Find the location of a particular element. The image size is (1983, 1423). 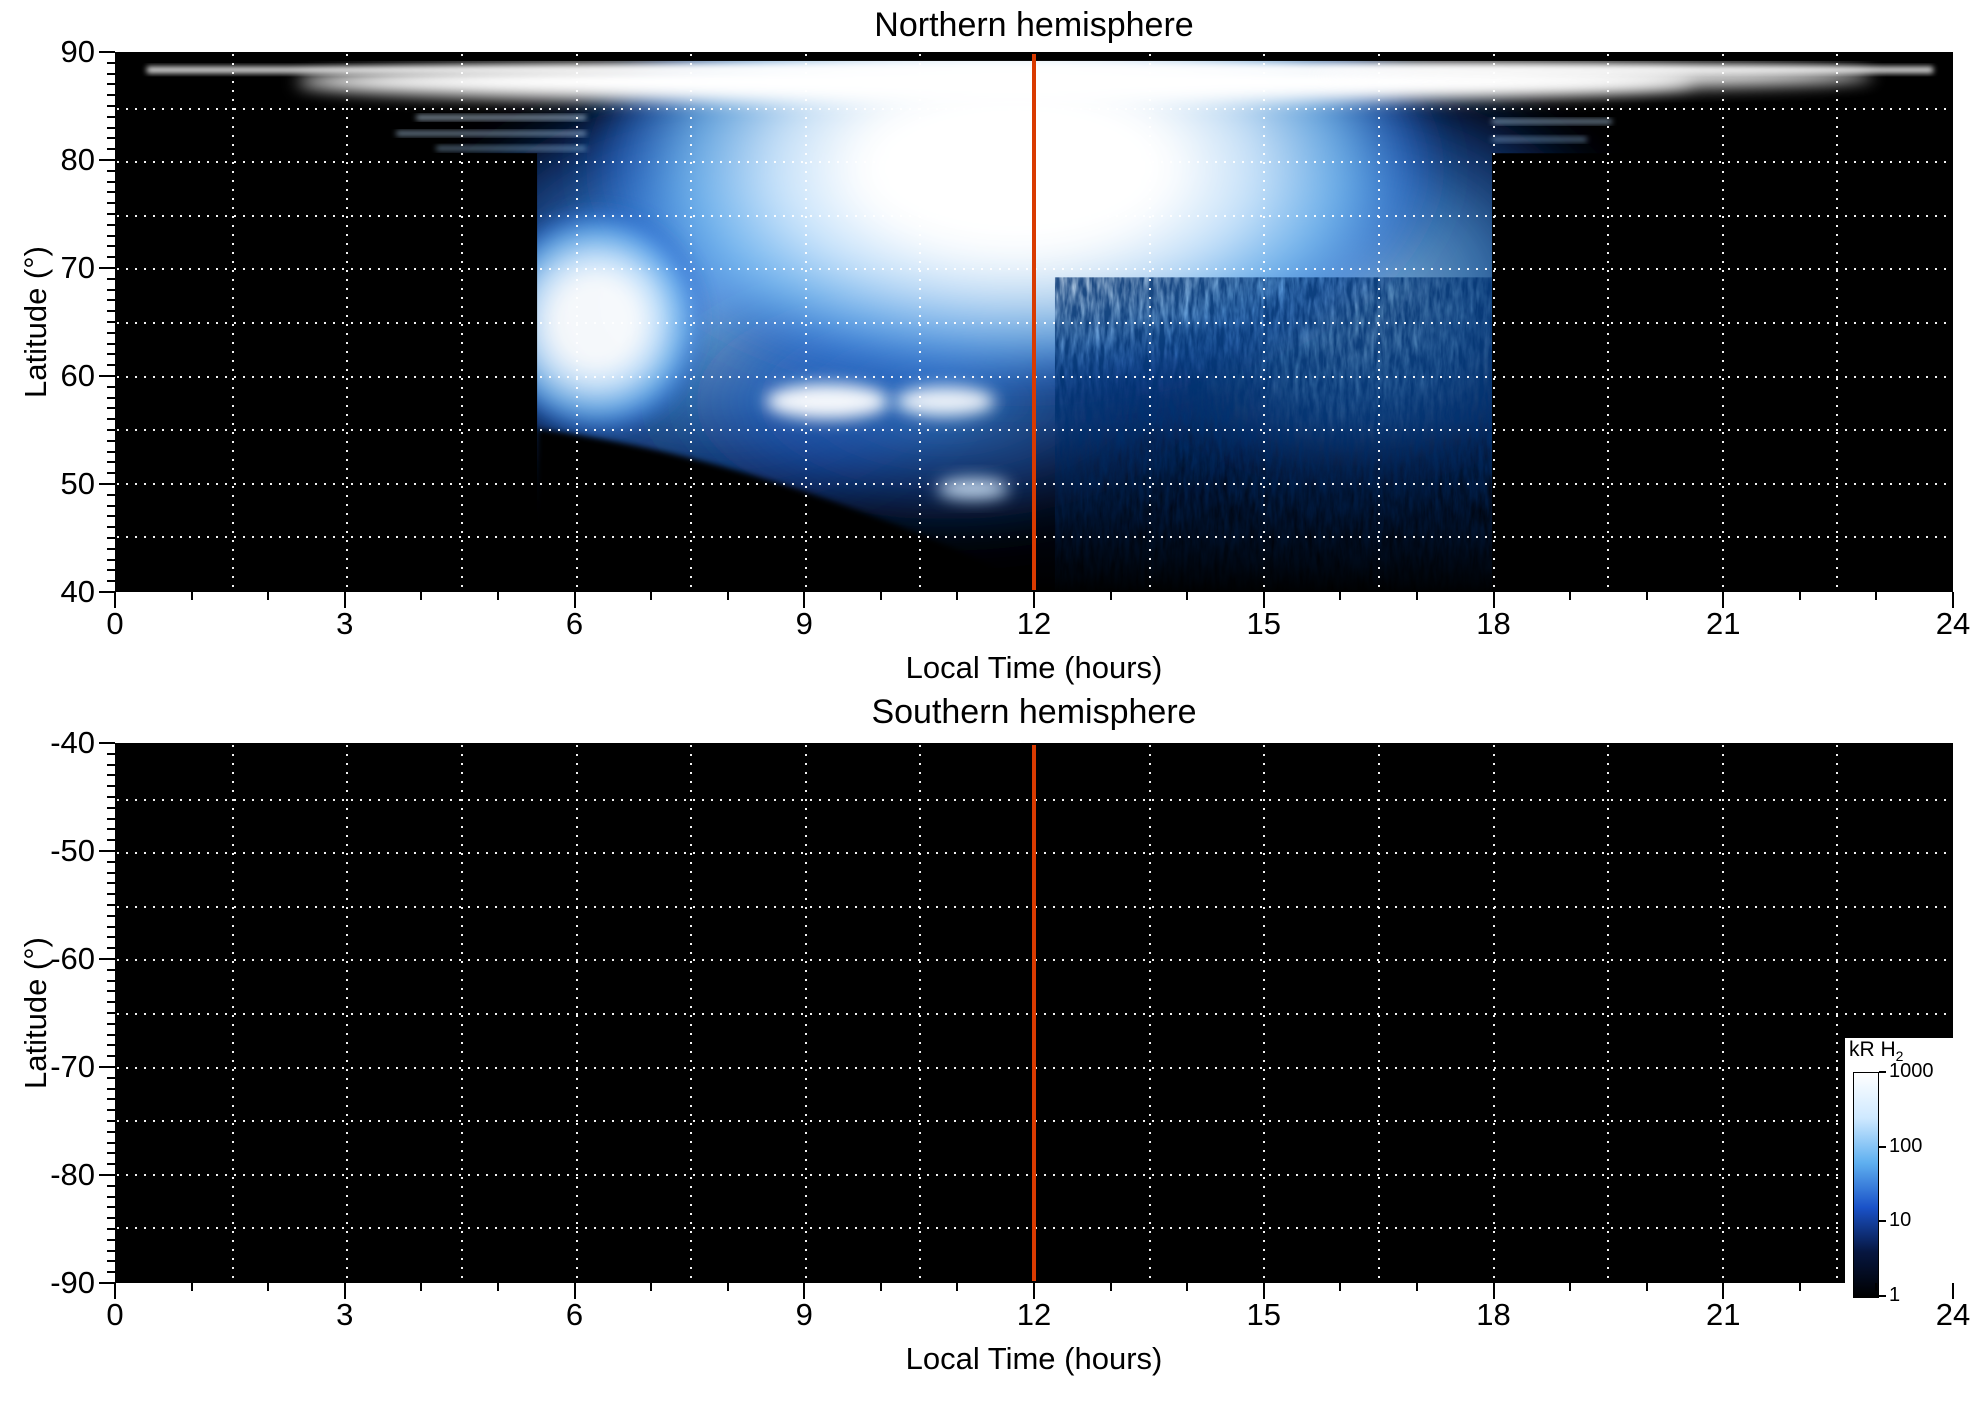

y-tick-label: 70 is located at coordinates (77, 267).